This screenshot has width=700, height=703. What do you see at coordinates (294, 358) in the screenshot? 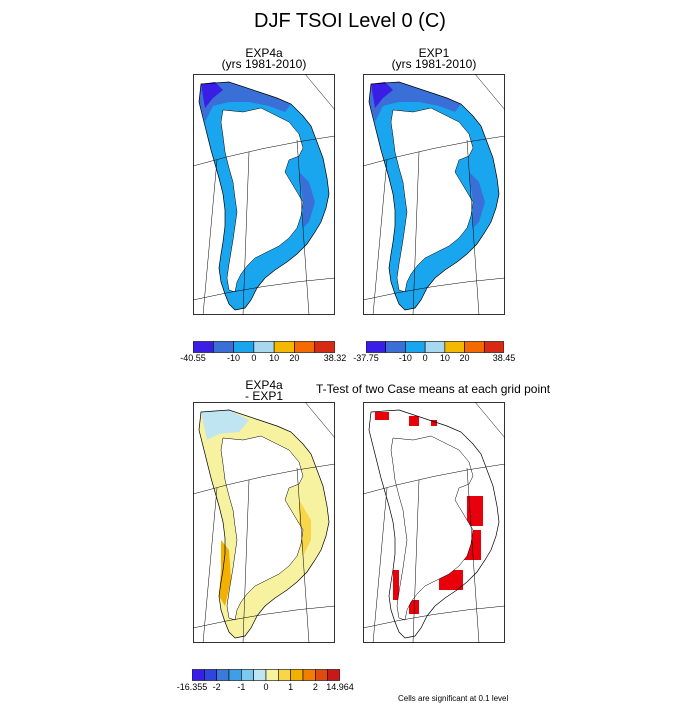
I see `colorbar-tick-label: 20` at bounding box center [294, 358].